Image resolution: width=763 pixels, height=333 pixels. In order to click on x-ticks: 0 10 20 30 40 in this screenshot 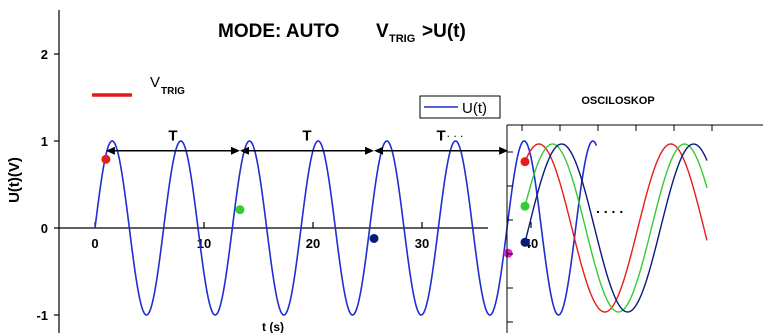, I will do `click(314, 236)`.